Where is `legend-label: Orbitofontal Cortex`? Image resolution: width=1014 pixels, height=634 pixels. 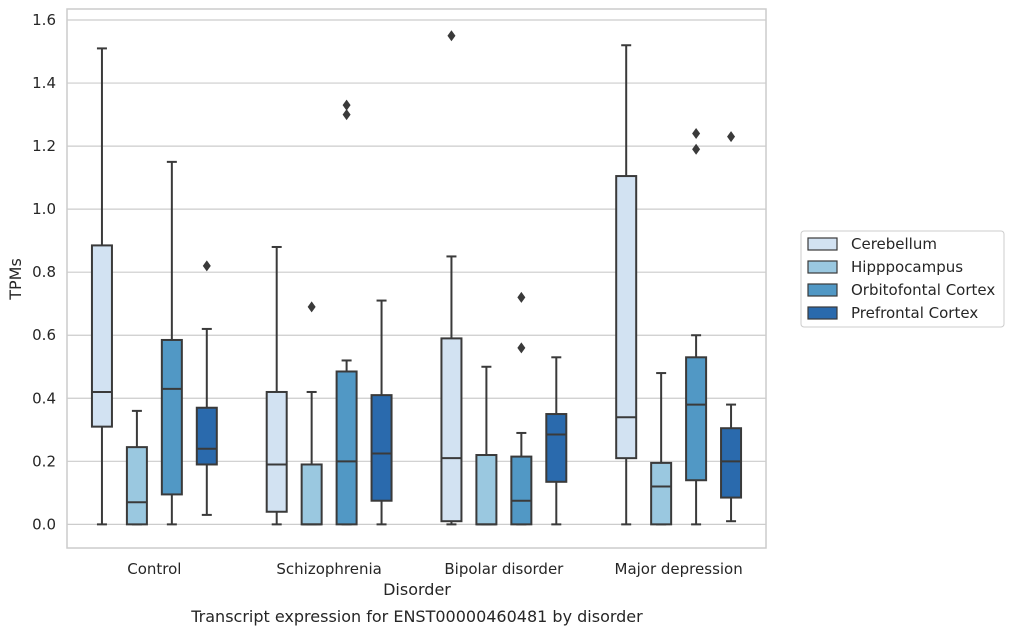 legend-label: Orbitofontal Cortex is located at coordinates (923, 290).